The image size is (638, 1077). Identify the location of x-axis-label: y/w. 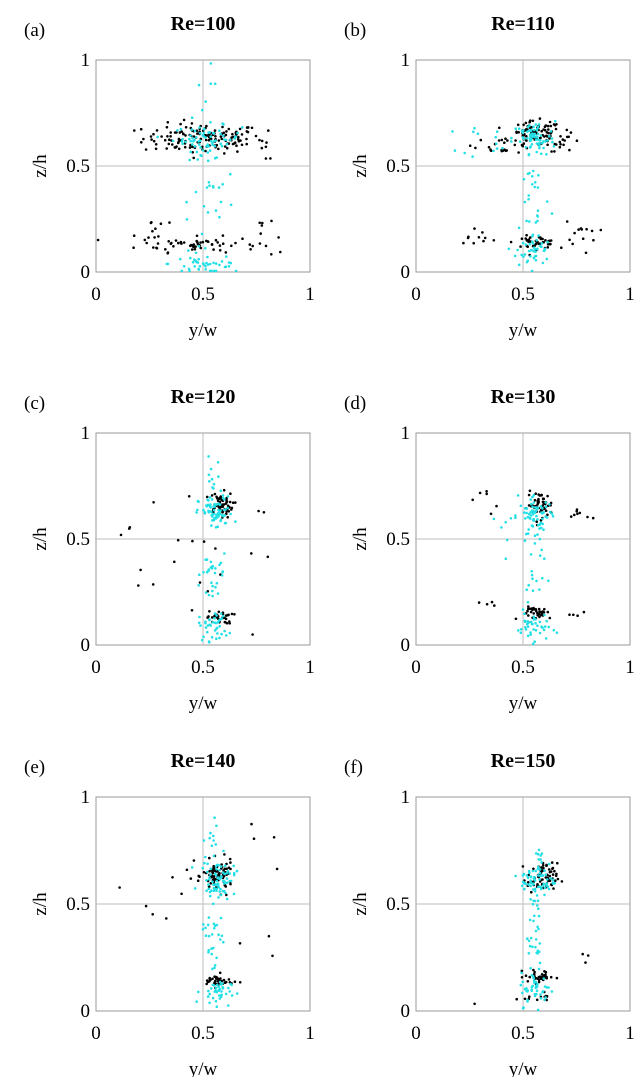
(203, 1068).